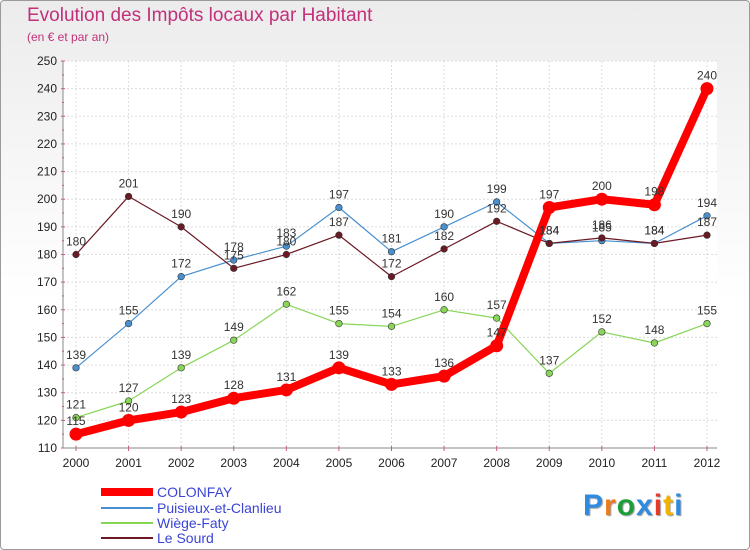 Image resolution: width=750 pixels, height=550 pixels. What do you see at coordinates (129, 388) in the screenshot?
I see `data-label-wi-ge-faty-2001: 127` at bounding box center [129, 388].